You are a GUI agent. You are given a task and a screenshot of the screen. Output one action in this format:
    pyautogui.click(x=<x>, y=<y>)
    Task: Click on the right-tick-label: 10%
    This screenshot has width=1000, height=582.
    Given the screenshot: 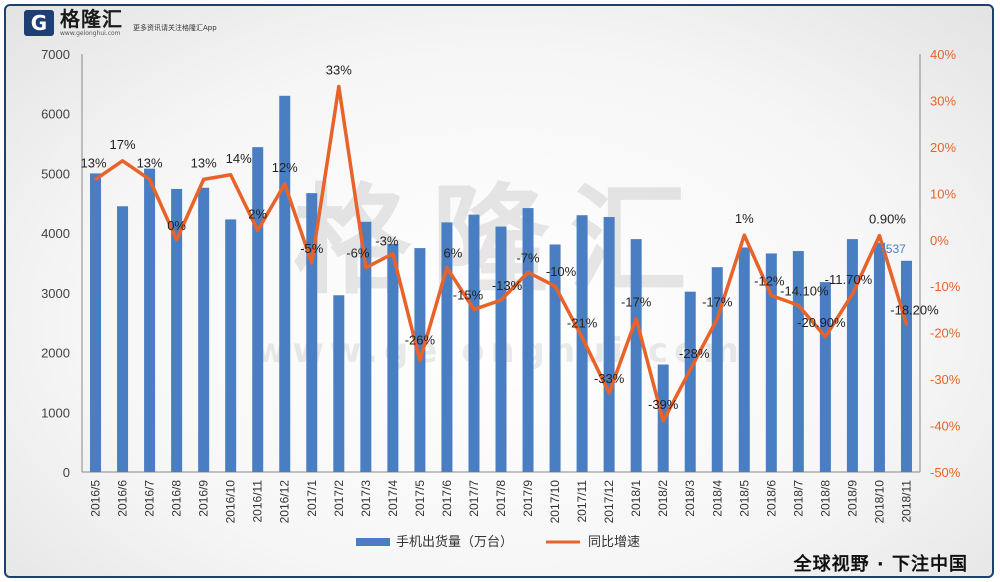 What is the action you would take?
    pyautogui.click(x=943, y=193)
    